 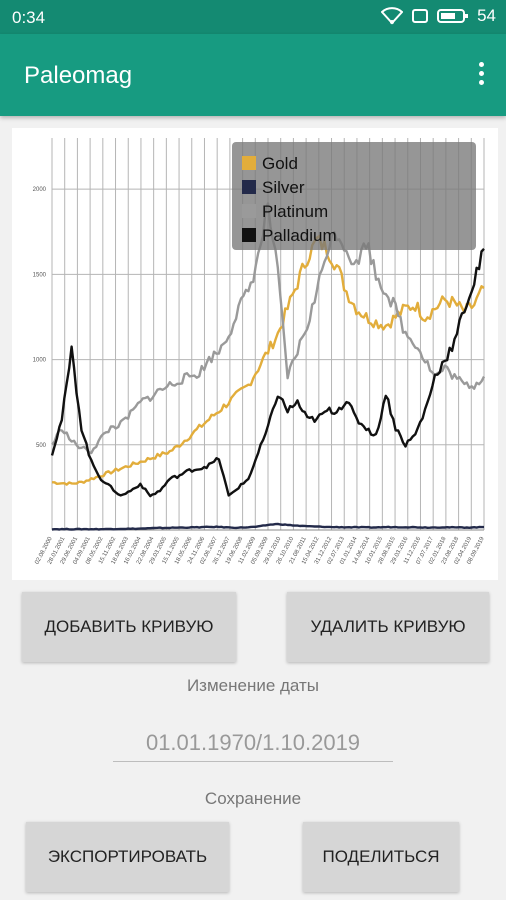 I want to click on wifi-icon, so click(x=392, y=16).